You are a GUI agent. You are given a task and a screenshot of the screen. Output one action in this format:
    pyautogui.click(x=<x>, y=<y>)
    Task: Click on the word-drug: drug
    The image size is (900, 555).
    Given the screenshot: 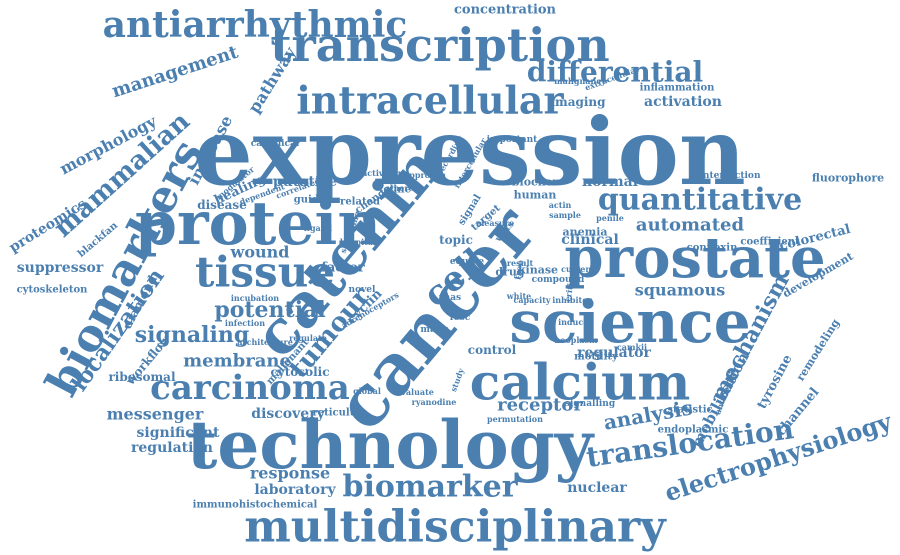 What is the action you would take?
    pyautogui.click(x=509, y=272)
    